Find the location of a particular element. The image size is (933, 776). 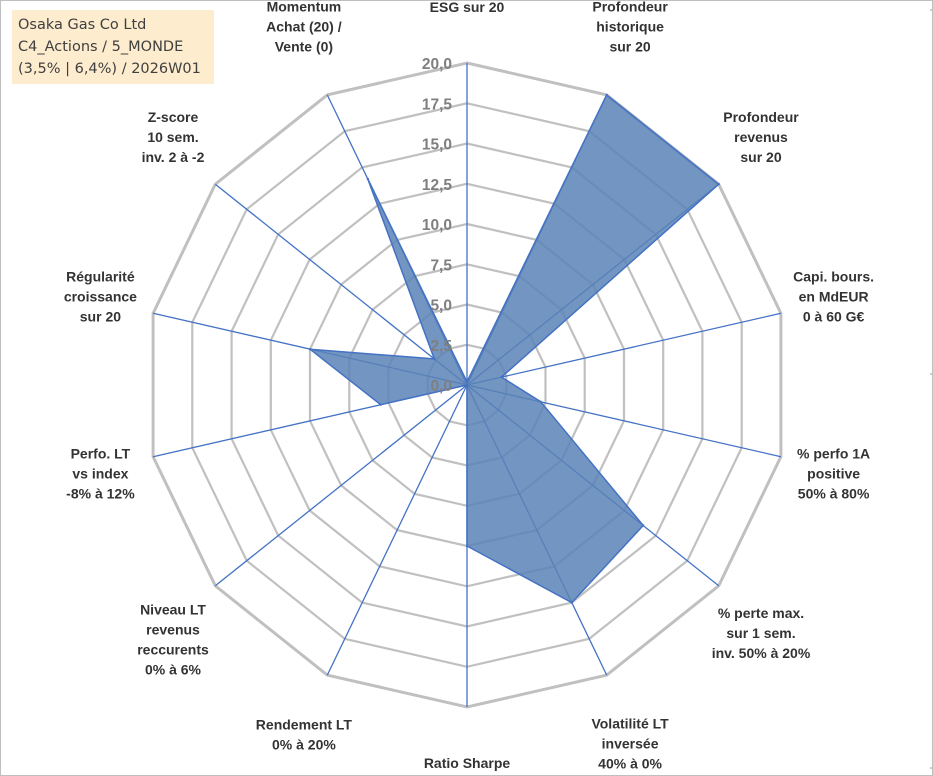

axis-label-0: NoteESG sur 20 is located at coordinates (467, 7).